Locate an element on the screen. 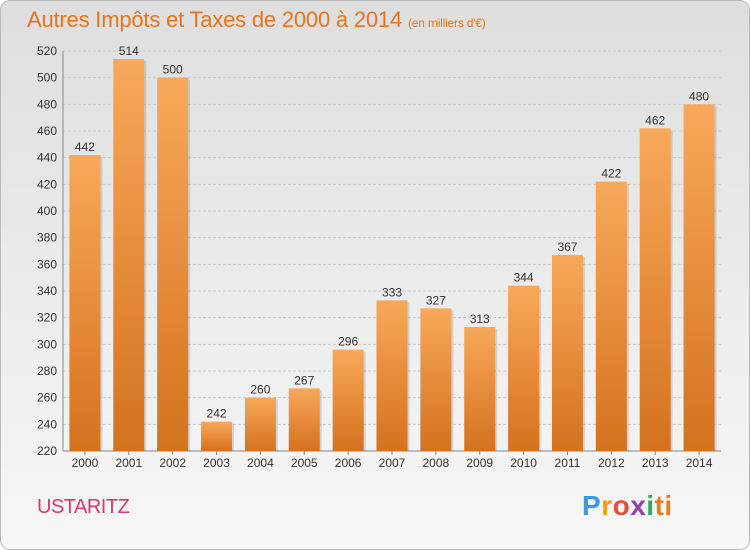  y-tick-label: 280 is located at coordinates (47, 371).